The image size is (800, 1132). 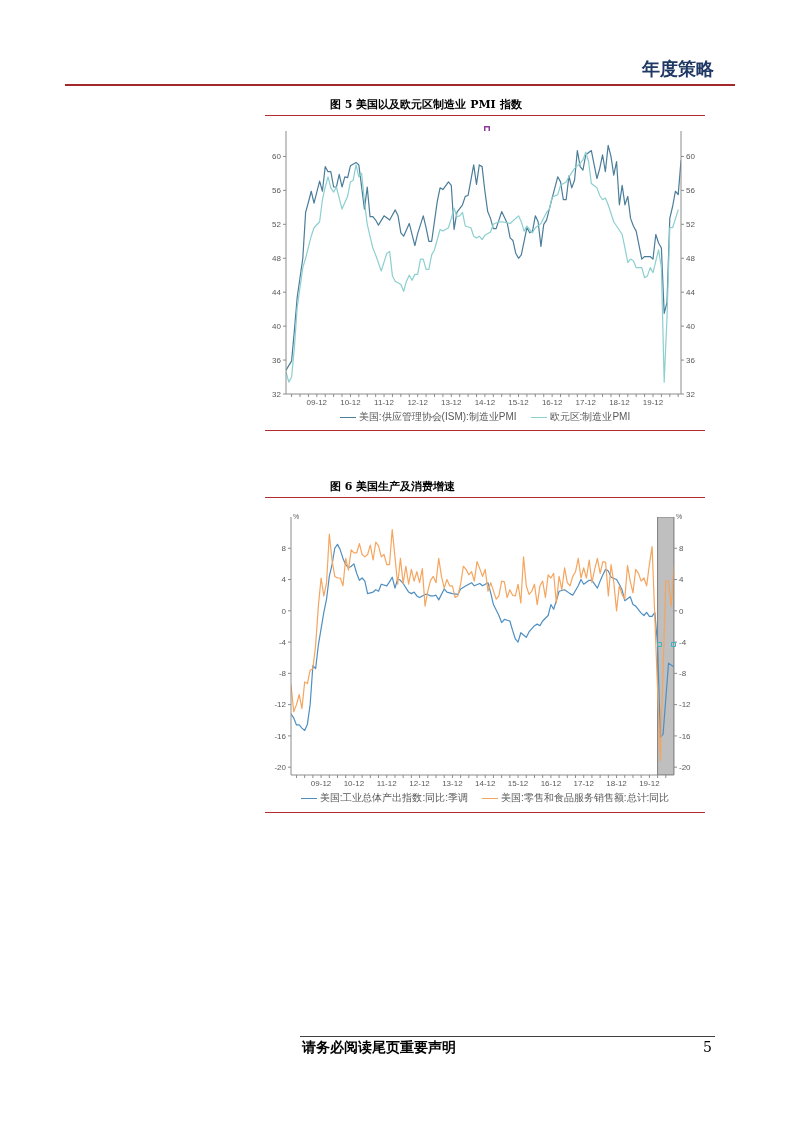 What do you see at coordinates (393, 798) in the screenshot?
I see `legend-label: 美国:工业总体产出指数:同比:季调` at bounding box center [393, 798].